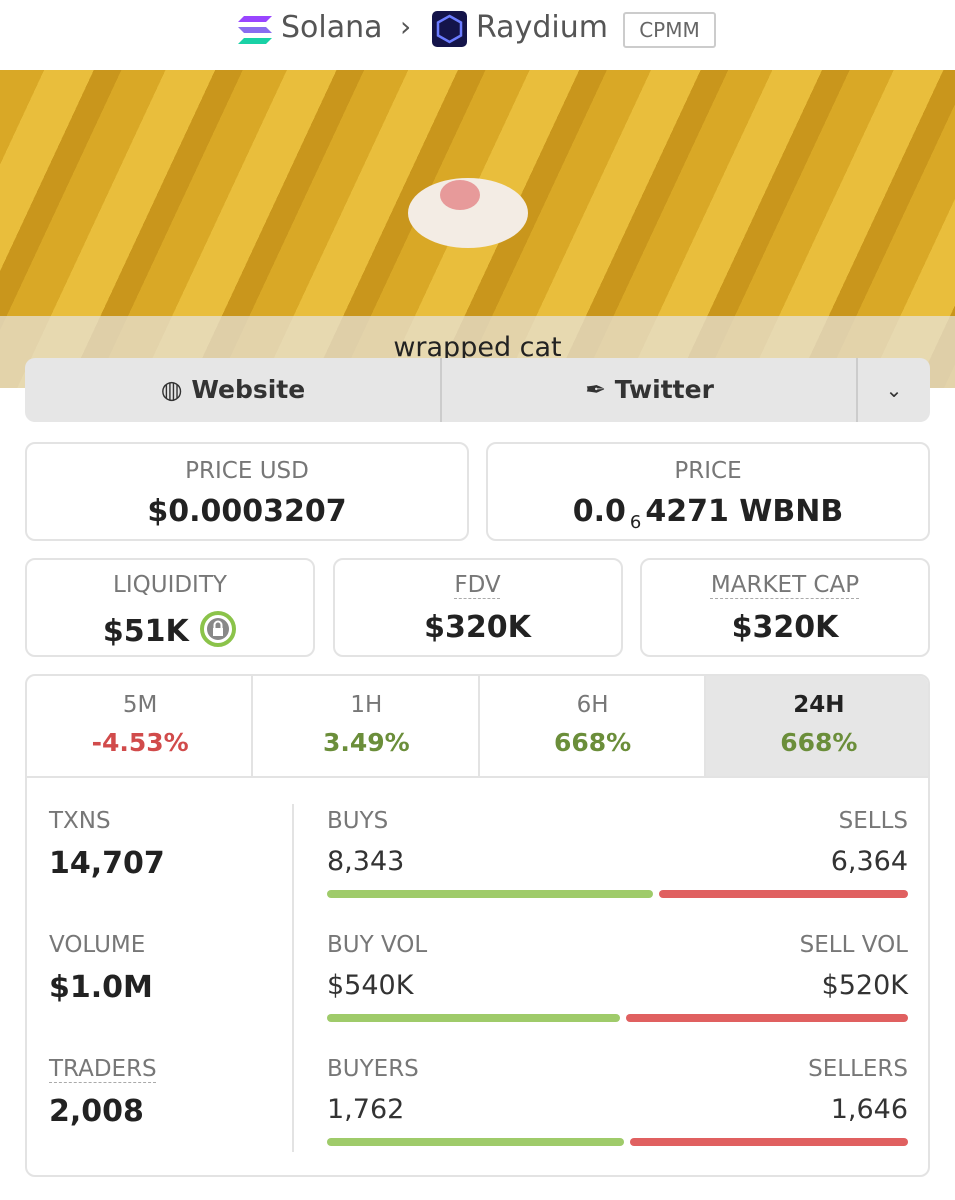 This screenshot has width=955, height=1200. What do you see at coordinates (103, 1069) in the screenshot?
I see `total-label: TRADERS` at bounding box center [103, 1069].